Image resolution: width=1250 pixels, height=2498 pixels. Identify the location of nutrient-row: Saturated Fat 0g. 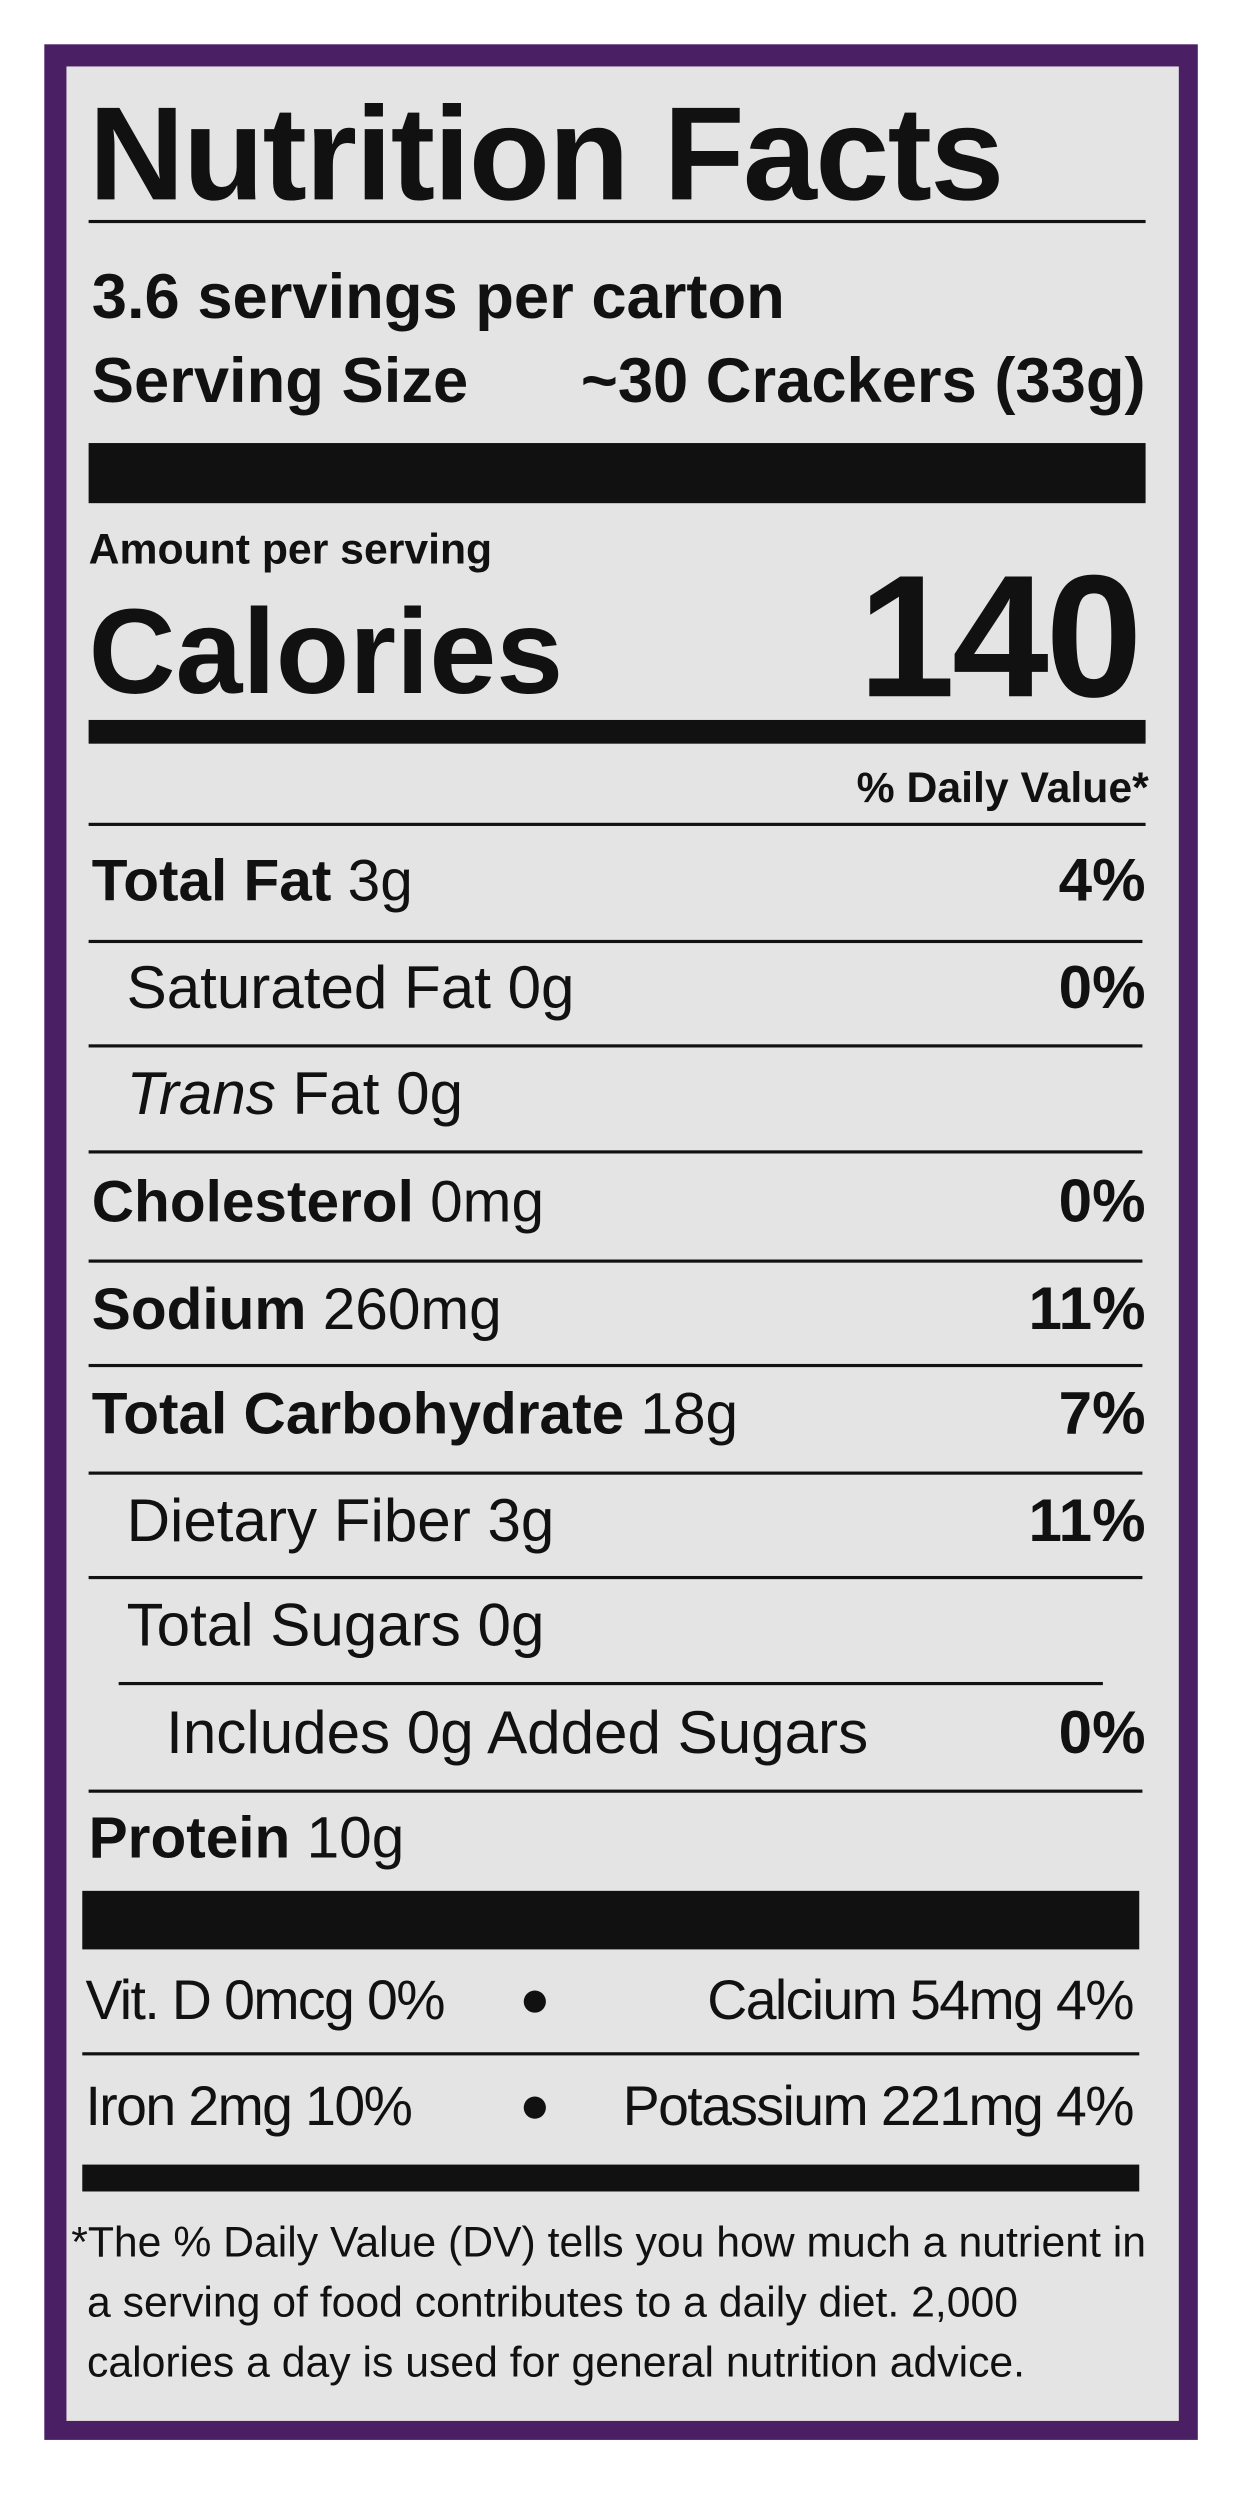
(351, 989).